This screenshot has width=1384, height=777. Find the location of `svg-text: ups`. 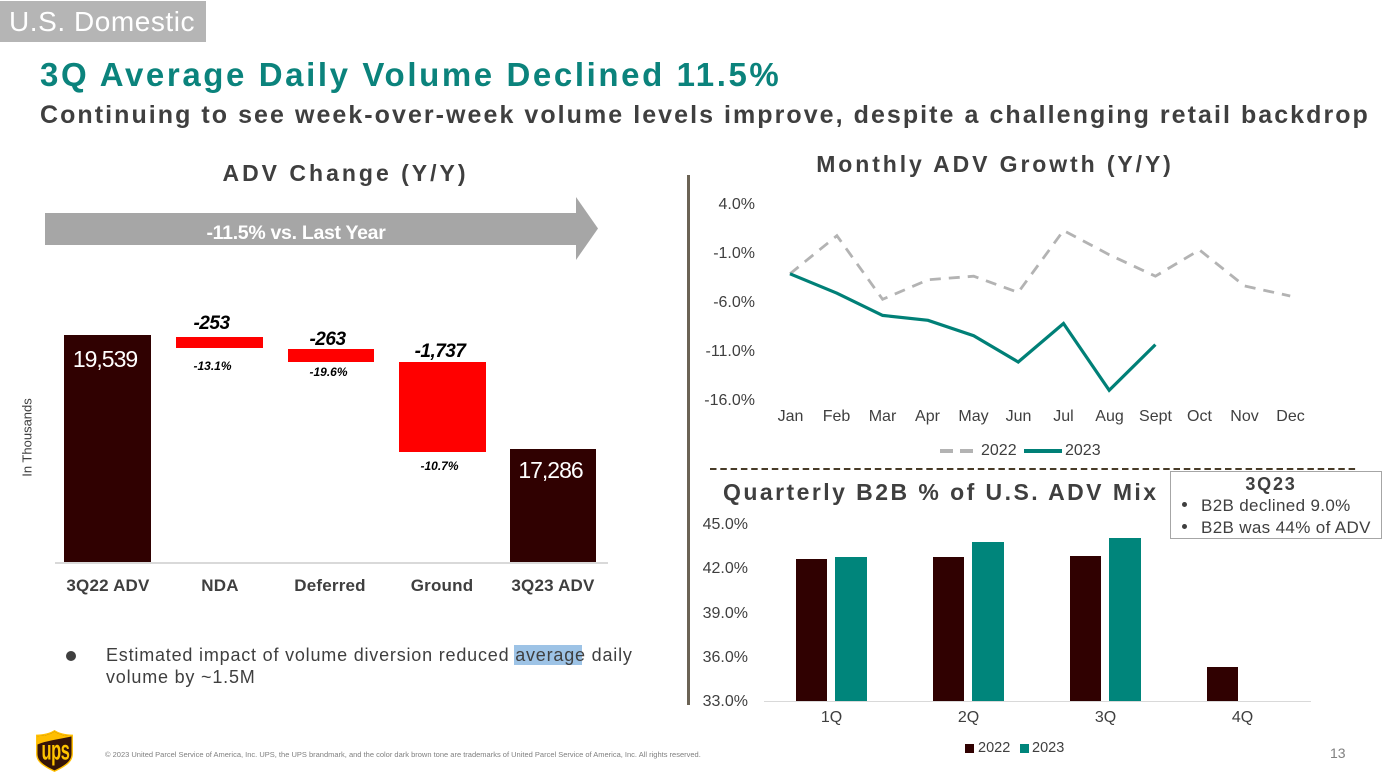

svg-text: ups is located at coordinates (55, 750).